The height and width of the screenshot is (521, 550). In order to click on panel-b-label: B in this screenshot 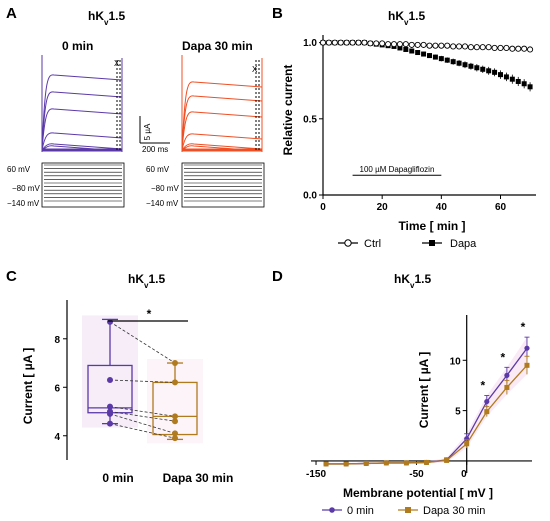, I will do `click(277, 13)`.